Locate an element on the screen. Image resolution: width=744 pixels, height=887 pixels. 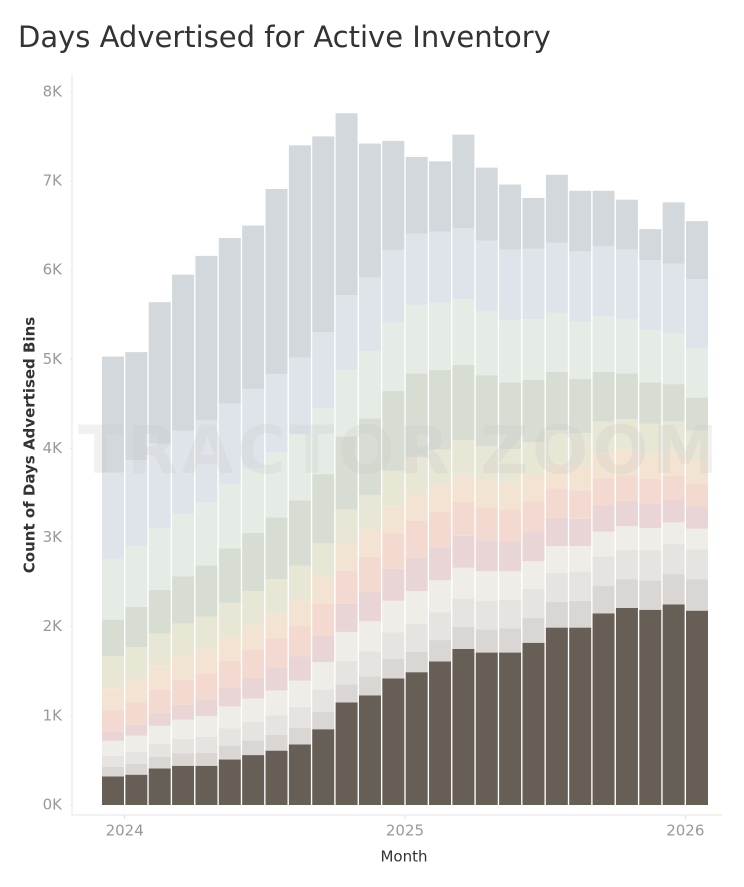
chart-title: Days Advertised for Active Inventory is located at coordinates (284, 37).